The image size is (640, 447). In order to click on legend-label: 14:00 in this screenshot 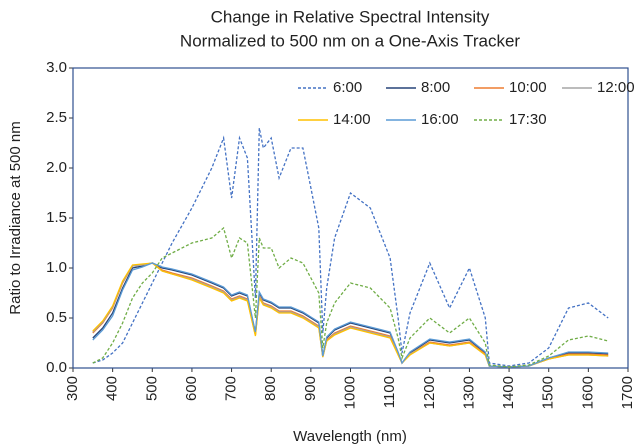, I will do `click(352, 119)`.